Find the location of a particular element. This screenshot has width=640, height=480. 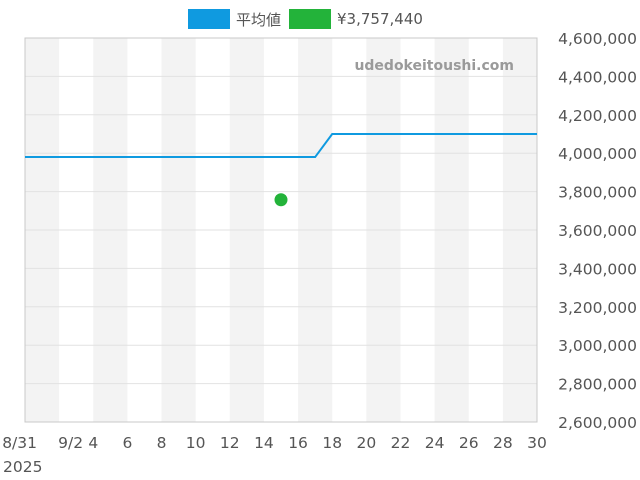

y-tick-label: 3,800,000 is located at coordinates (597, 193).